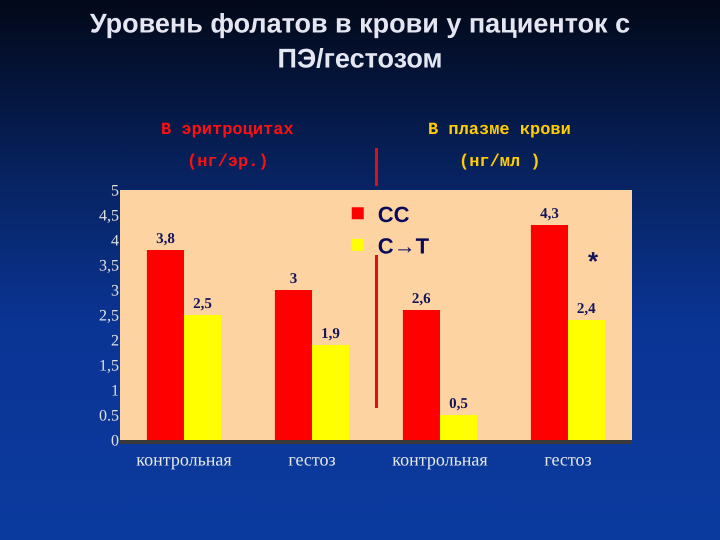 The width and height of the screenshot is (720, 540). What do you see at coordinates (394, 214) in the screenshot?
I see `legend-label: CC` at bounding box center [394, 214].